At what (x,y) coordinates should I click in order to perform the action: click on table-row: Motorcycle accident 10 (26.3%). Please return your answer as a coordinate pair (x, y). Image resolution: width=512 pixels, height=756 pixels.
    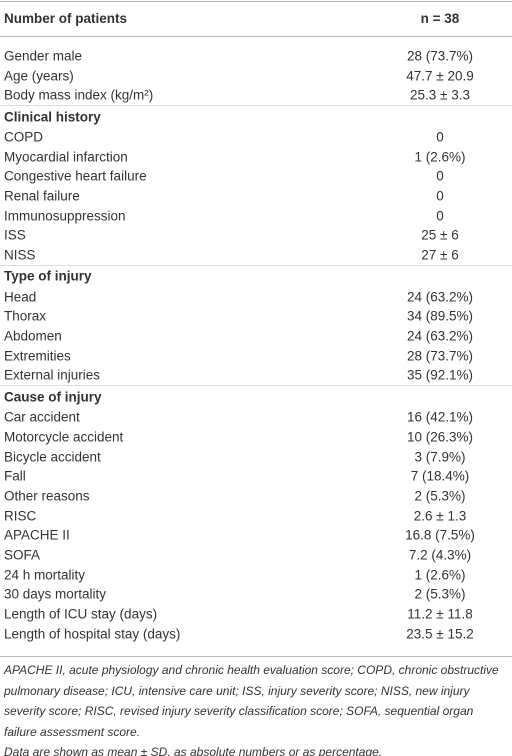
    Looking at the image, I should click on (256, 437).